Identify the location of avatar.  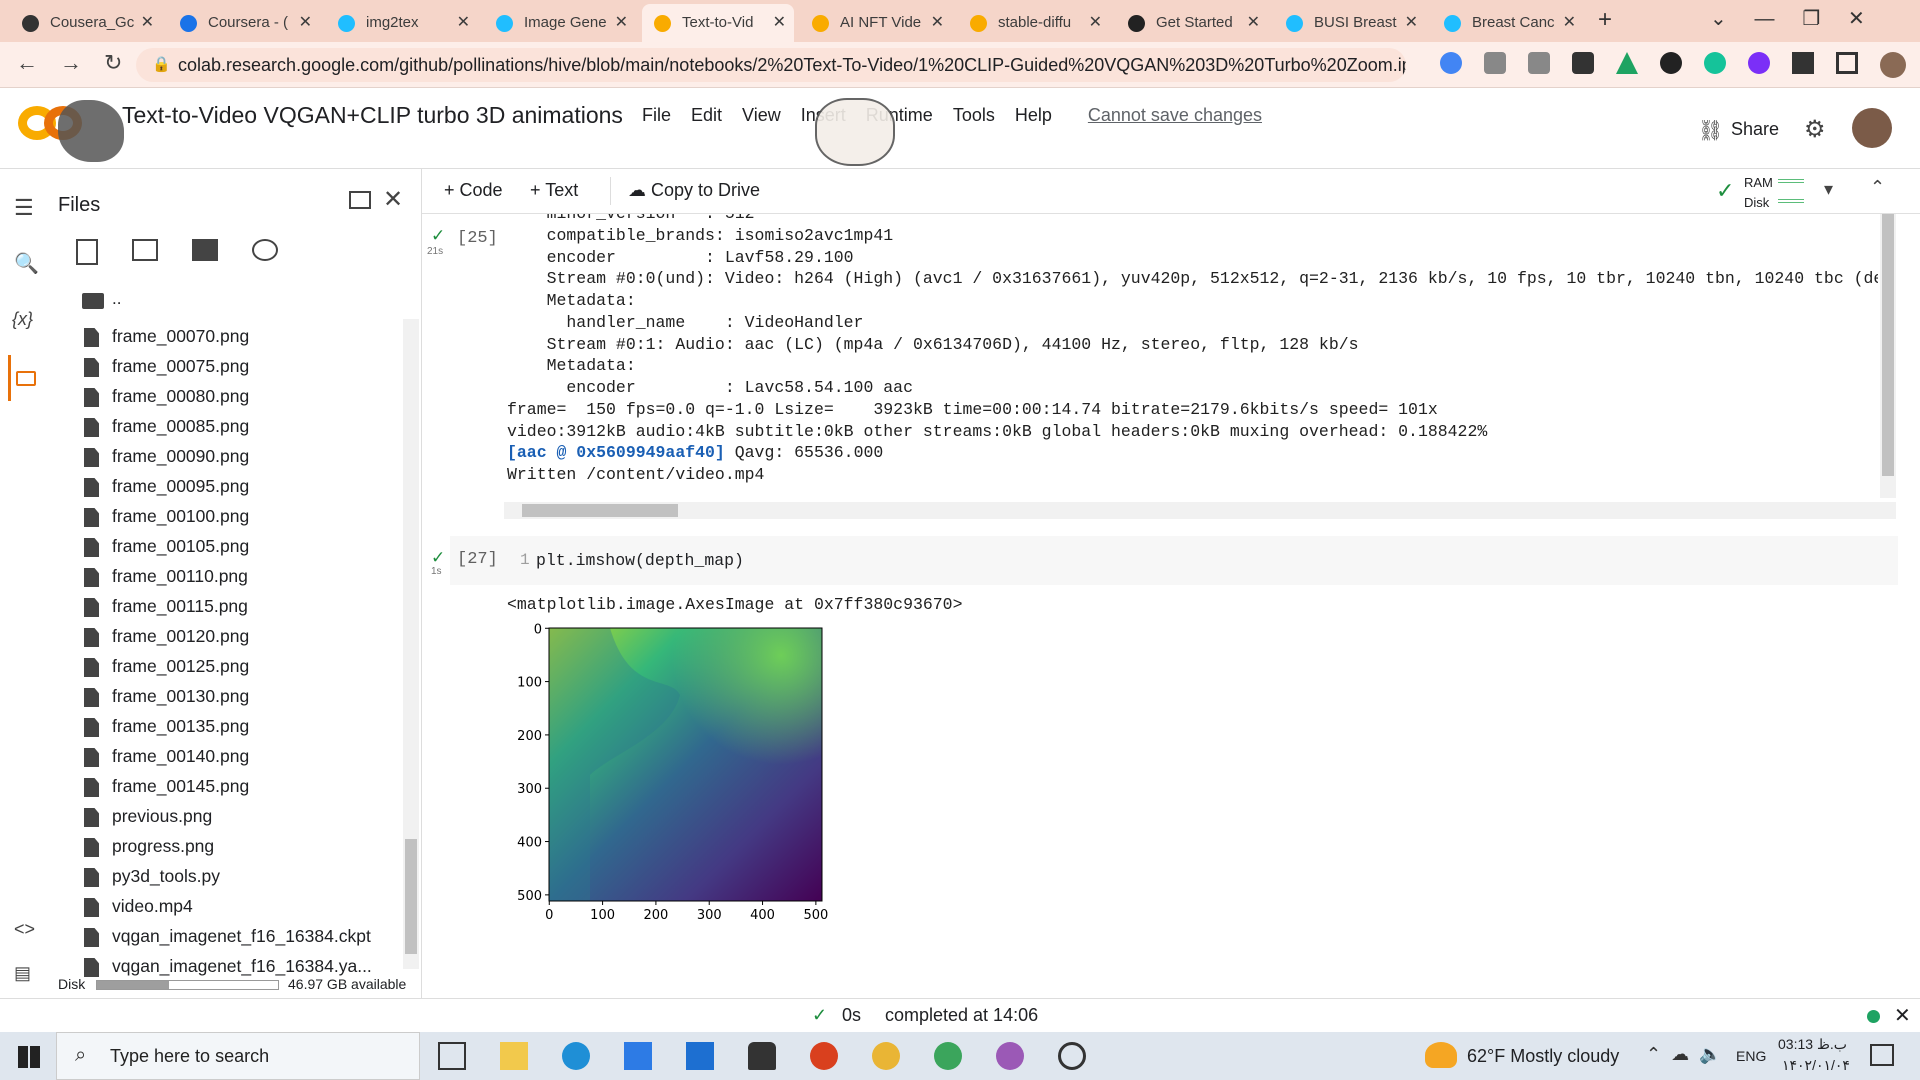
(1872, 128).